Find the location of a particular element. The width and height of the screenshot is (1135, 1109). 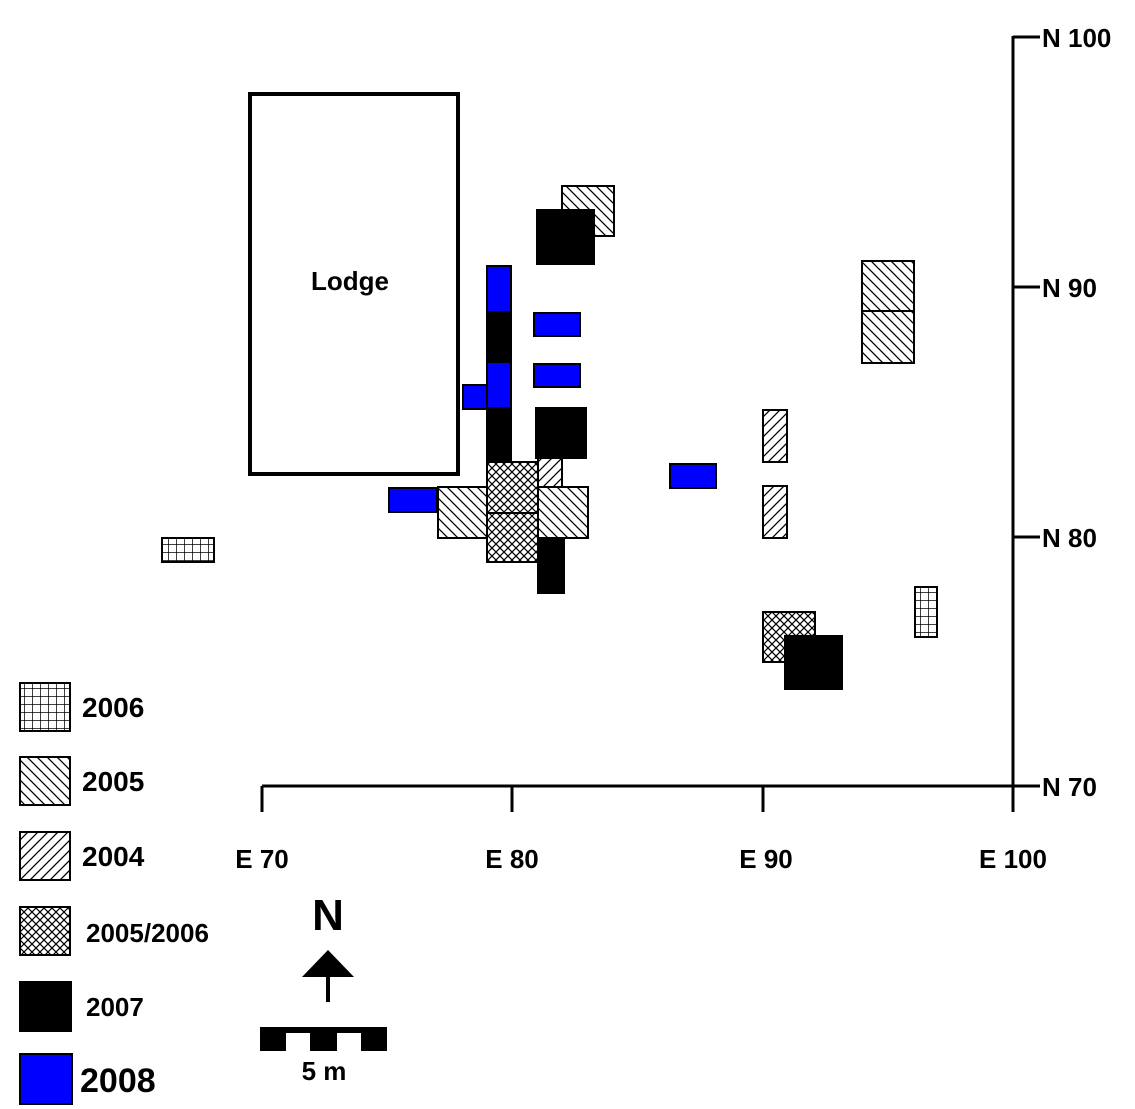

legend-label: 2004 is located at coordinates (113, 856).